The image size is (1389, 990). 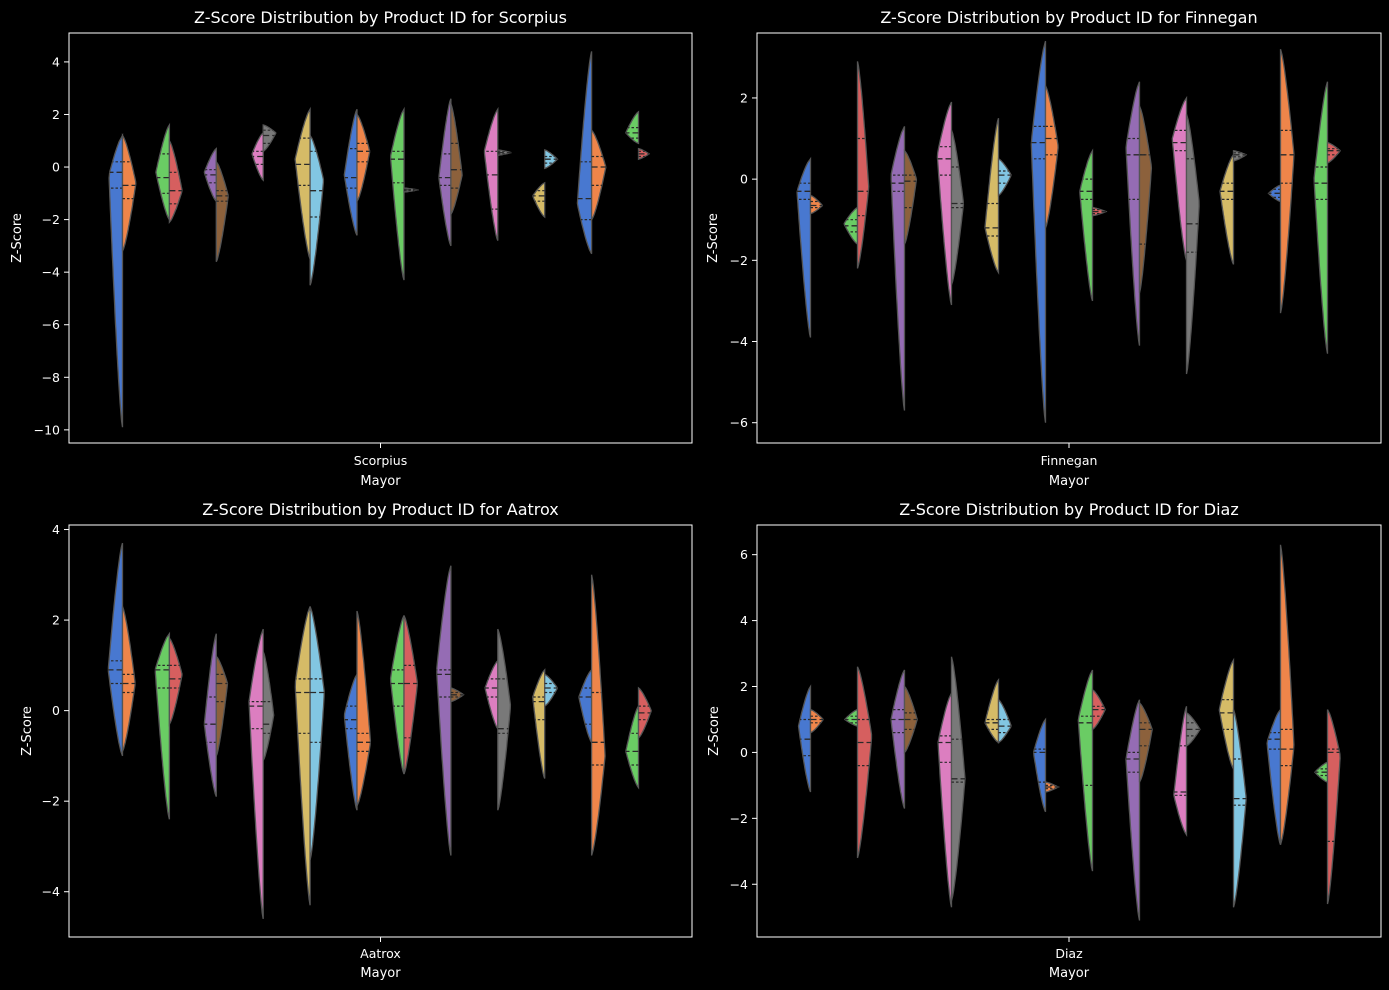 What do you see at coordinates (743, 719) in the screenshot?
I see `y-ticks: 6 4 2 0 −2 −4` at bounding box center [743, 719].